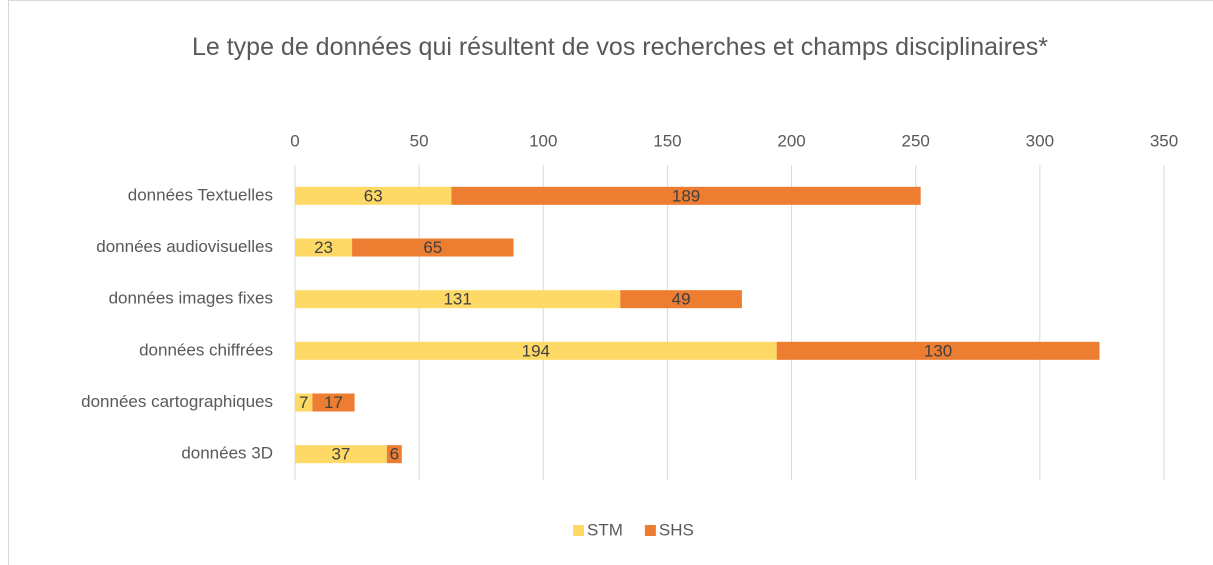  I want to click on value-label: 7, so click(303, 402).